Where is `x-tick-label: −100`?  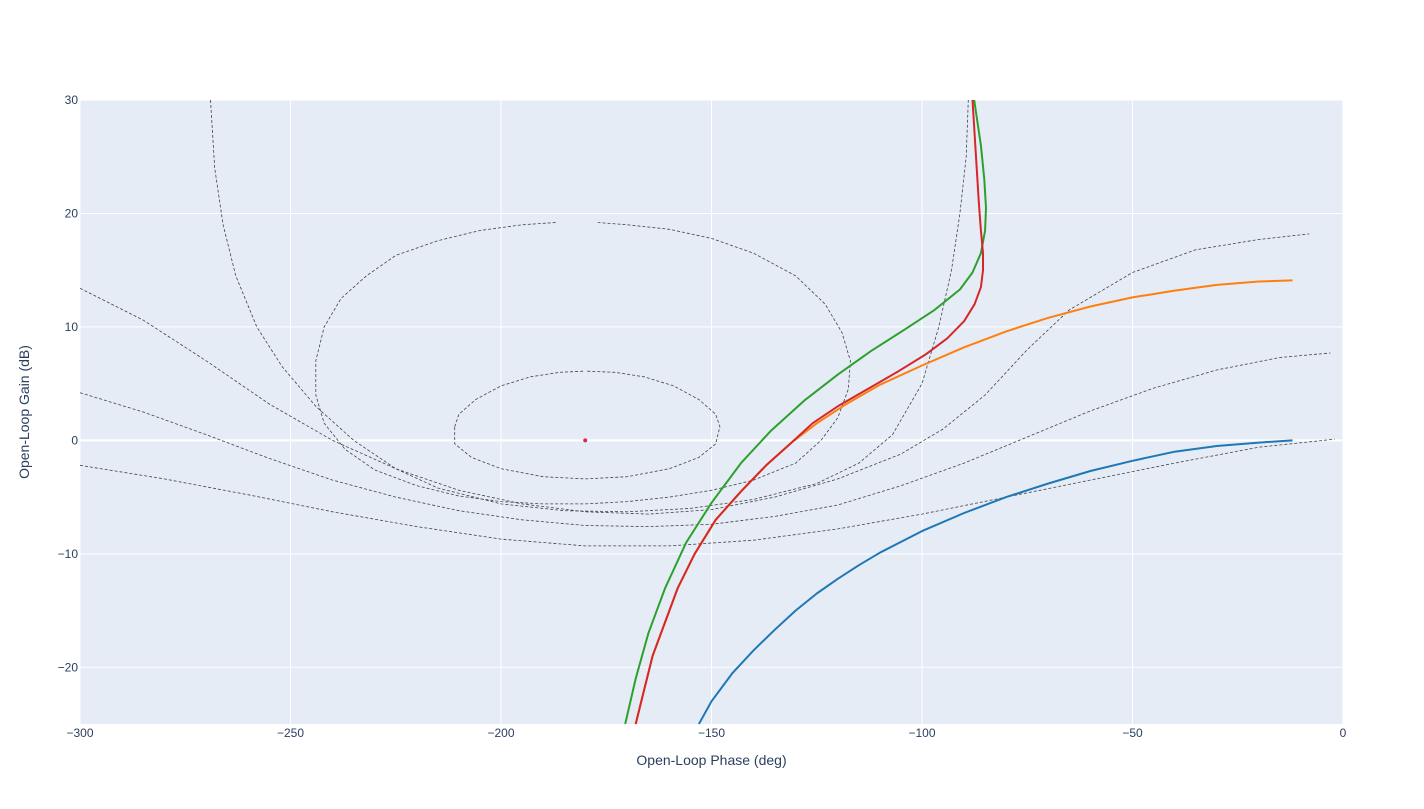 x-tick-label: −100 is located at coordinates (921, 733).